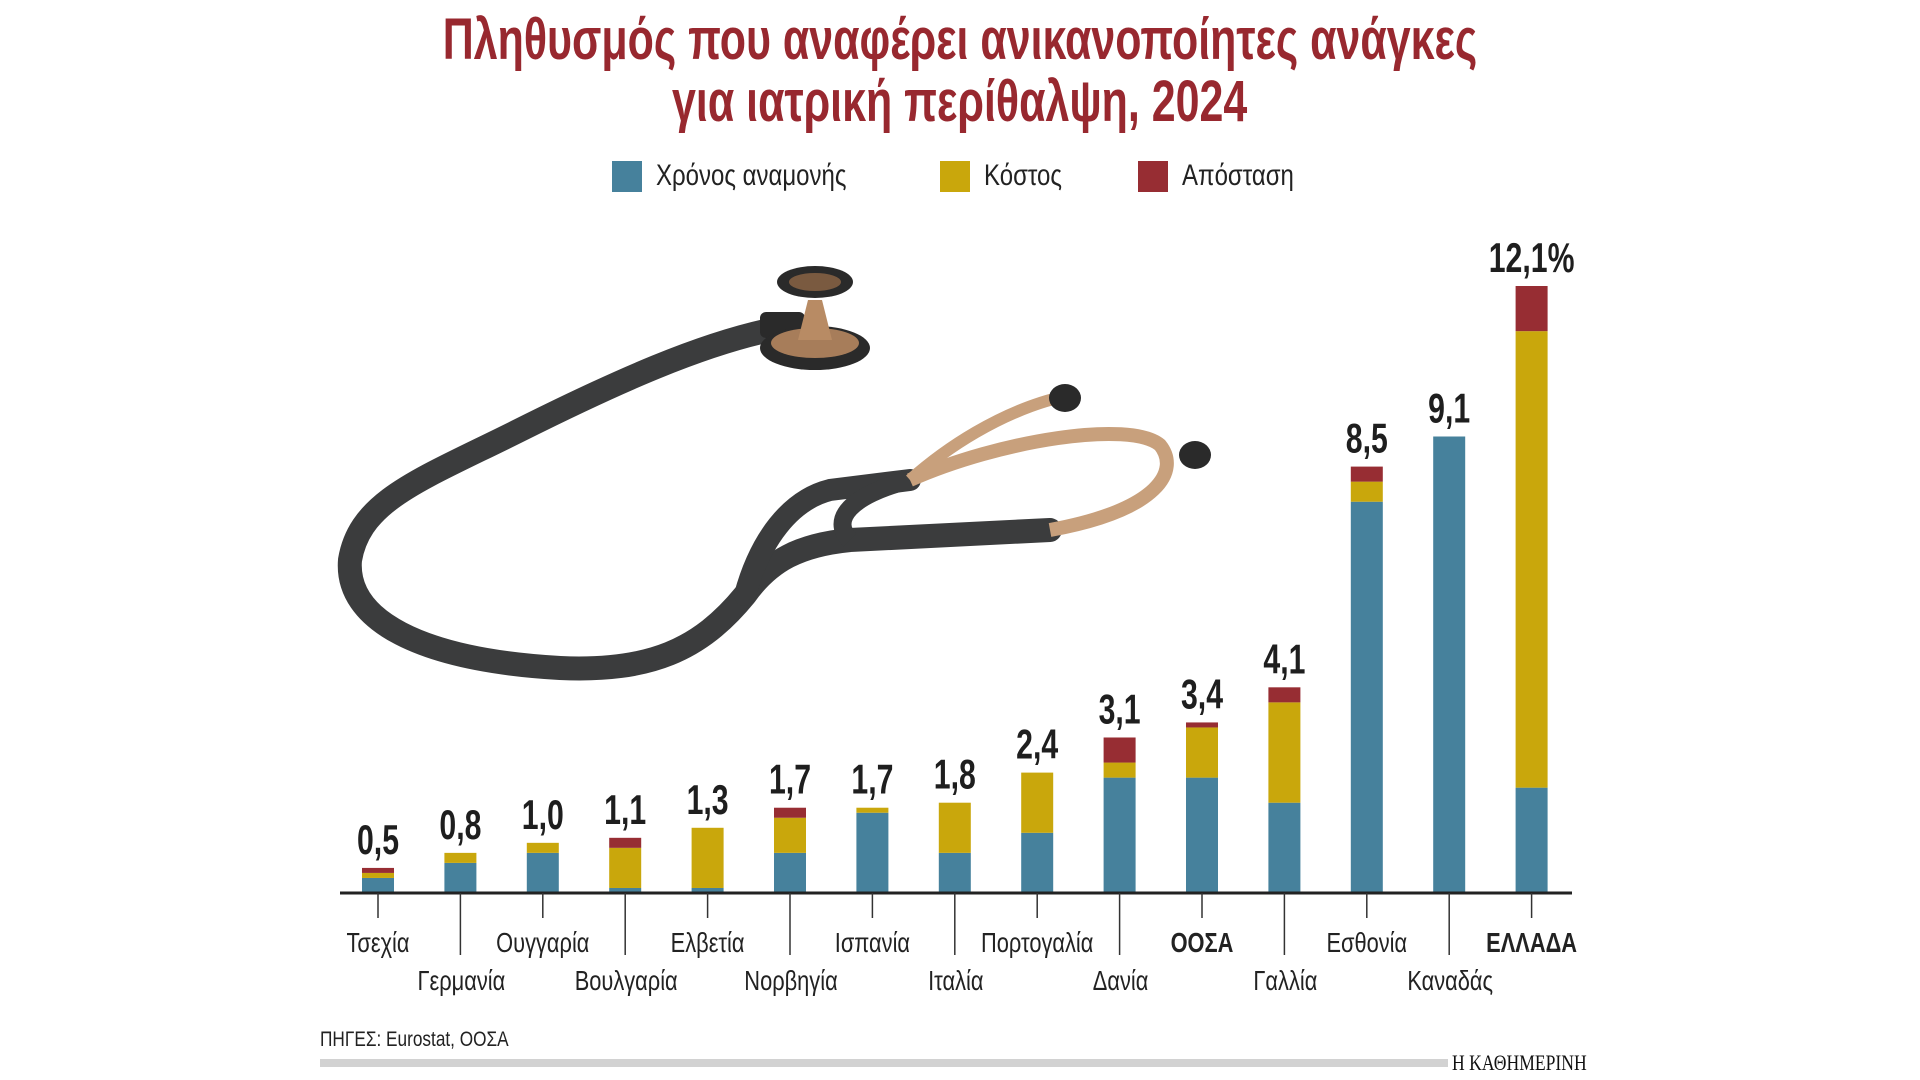 The width and height of the screenshot is (1920, 1080). I want to click on category-label: Εσθονία, so click(1366, 942).